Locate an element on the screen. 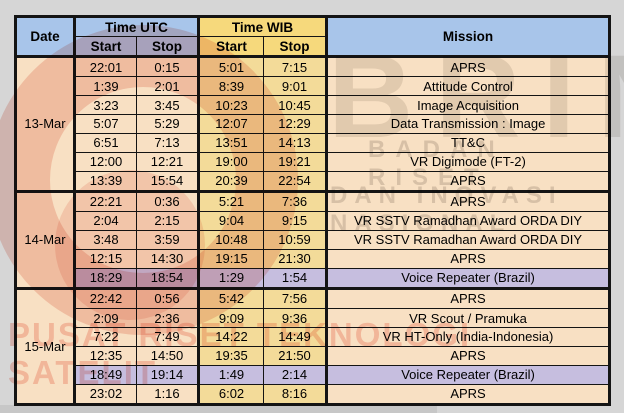 This screenshot has height=413, width=624. wib-stop-subheader: Stop is located at coordinates (295, 47).